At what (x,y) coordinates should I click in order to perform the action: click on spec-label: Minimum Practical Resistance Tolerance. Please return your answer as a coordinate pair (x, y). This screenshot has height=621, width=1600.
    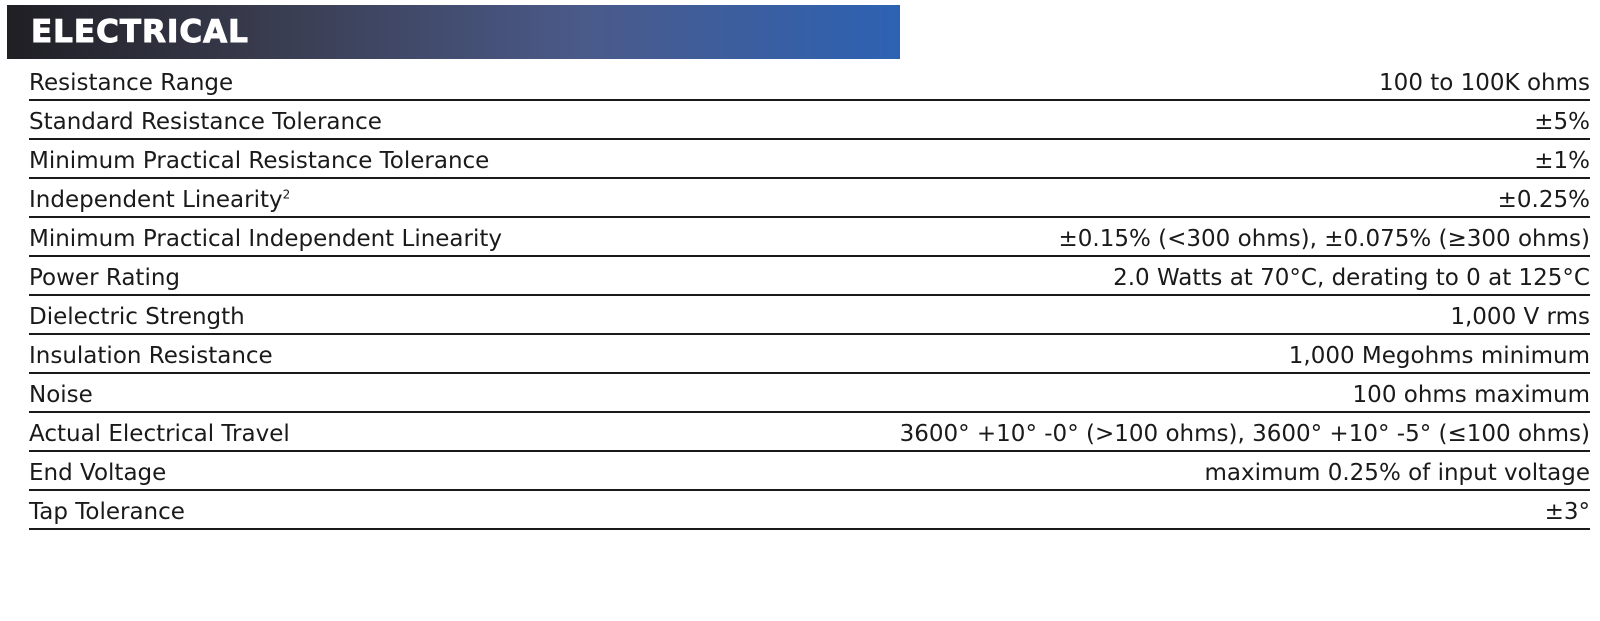
    Looking at the image, I should click on (259, 160).